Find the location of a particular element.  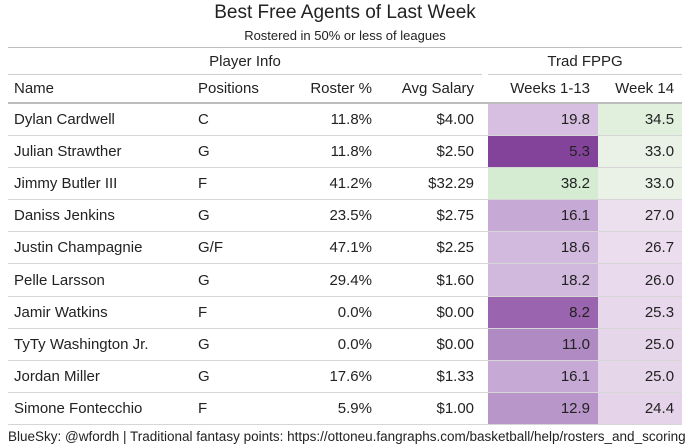

table-row: Julian Strawther G 11.8% $2.50 5.3 33.0 is located at coordinates (345, 151).